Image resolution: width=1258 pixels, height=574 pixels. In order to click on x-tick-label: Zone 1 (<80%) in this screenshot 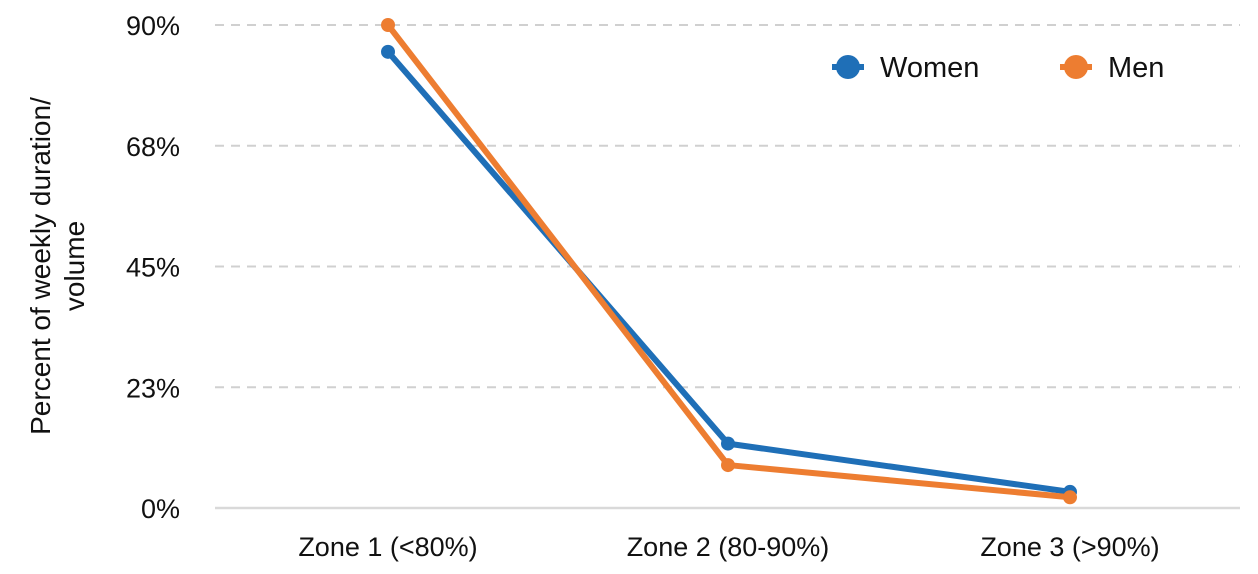, I will do `click(387, 547)`.